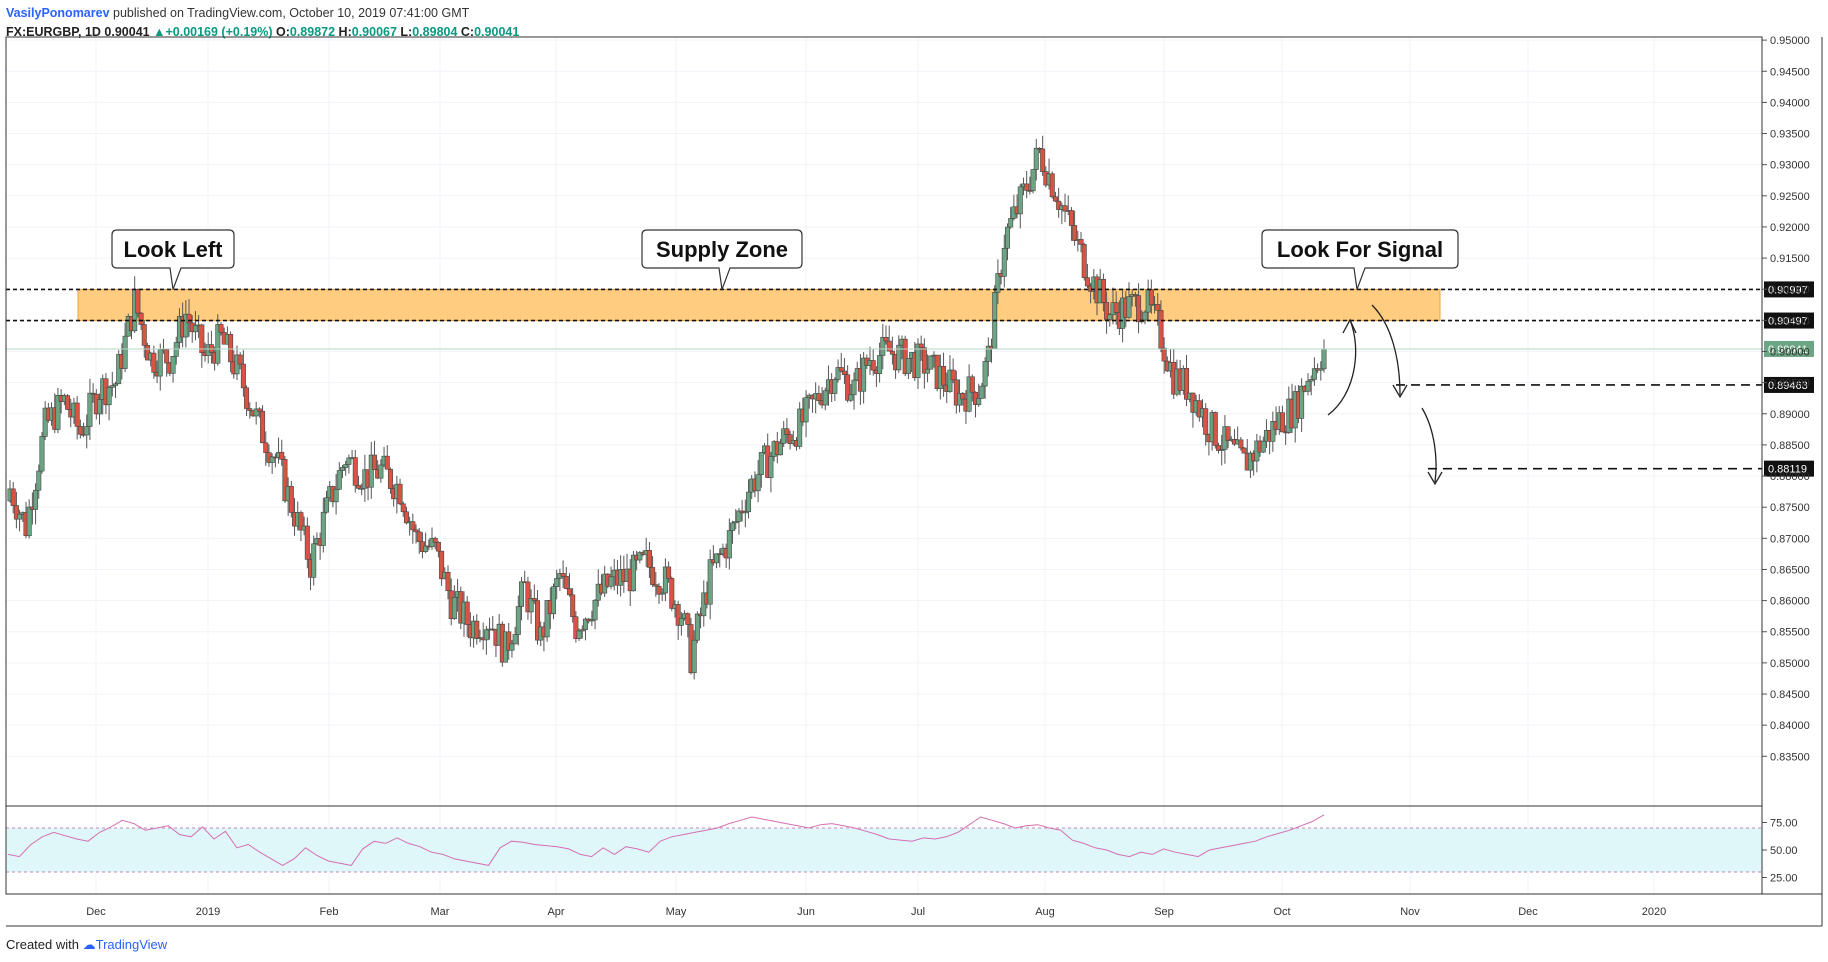  What do you see at coordinates (282, 32) in the screenshot?
I see `open-label: O:` at bounding box center [282, 32].